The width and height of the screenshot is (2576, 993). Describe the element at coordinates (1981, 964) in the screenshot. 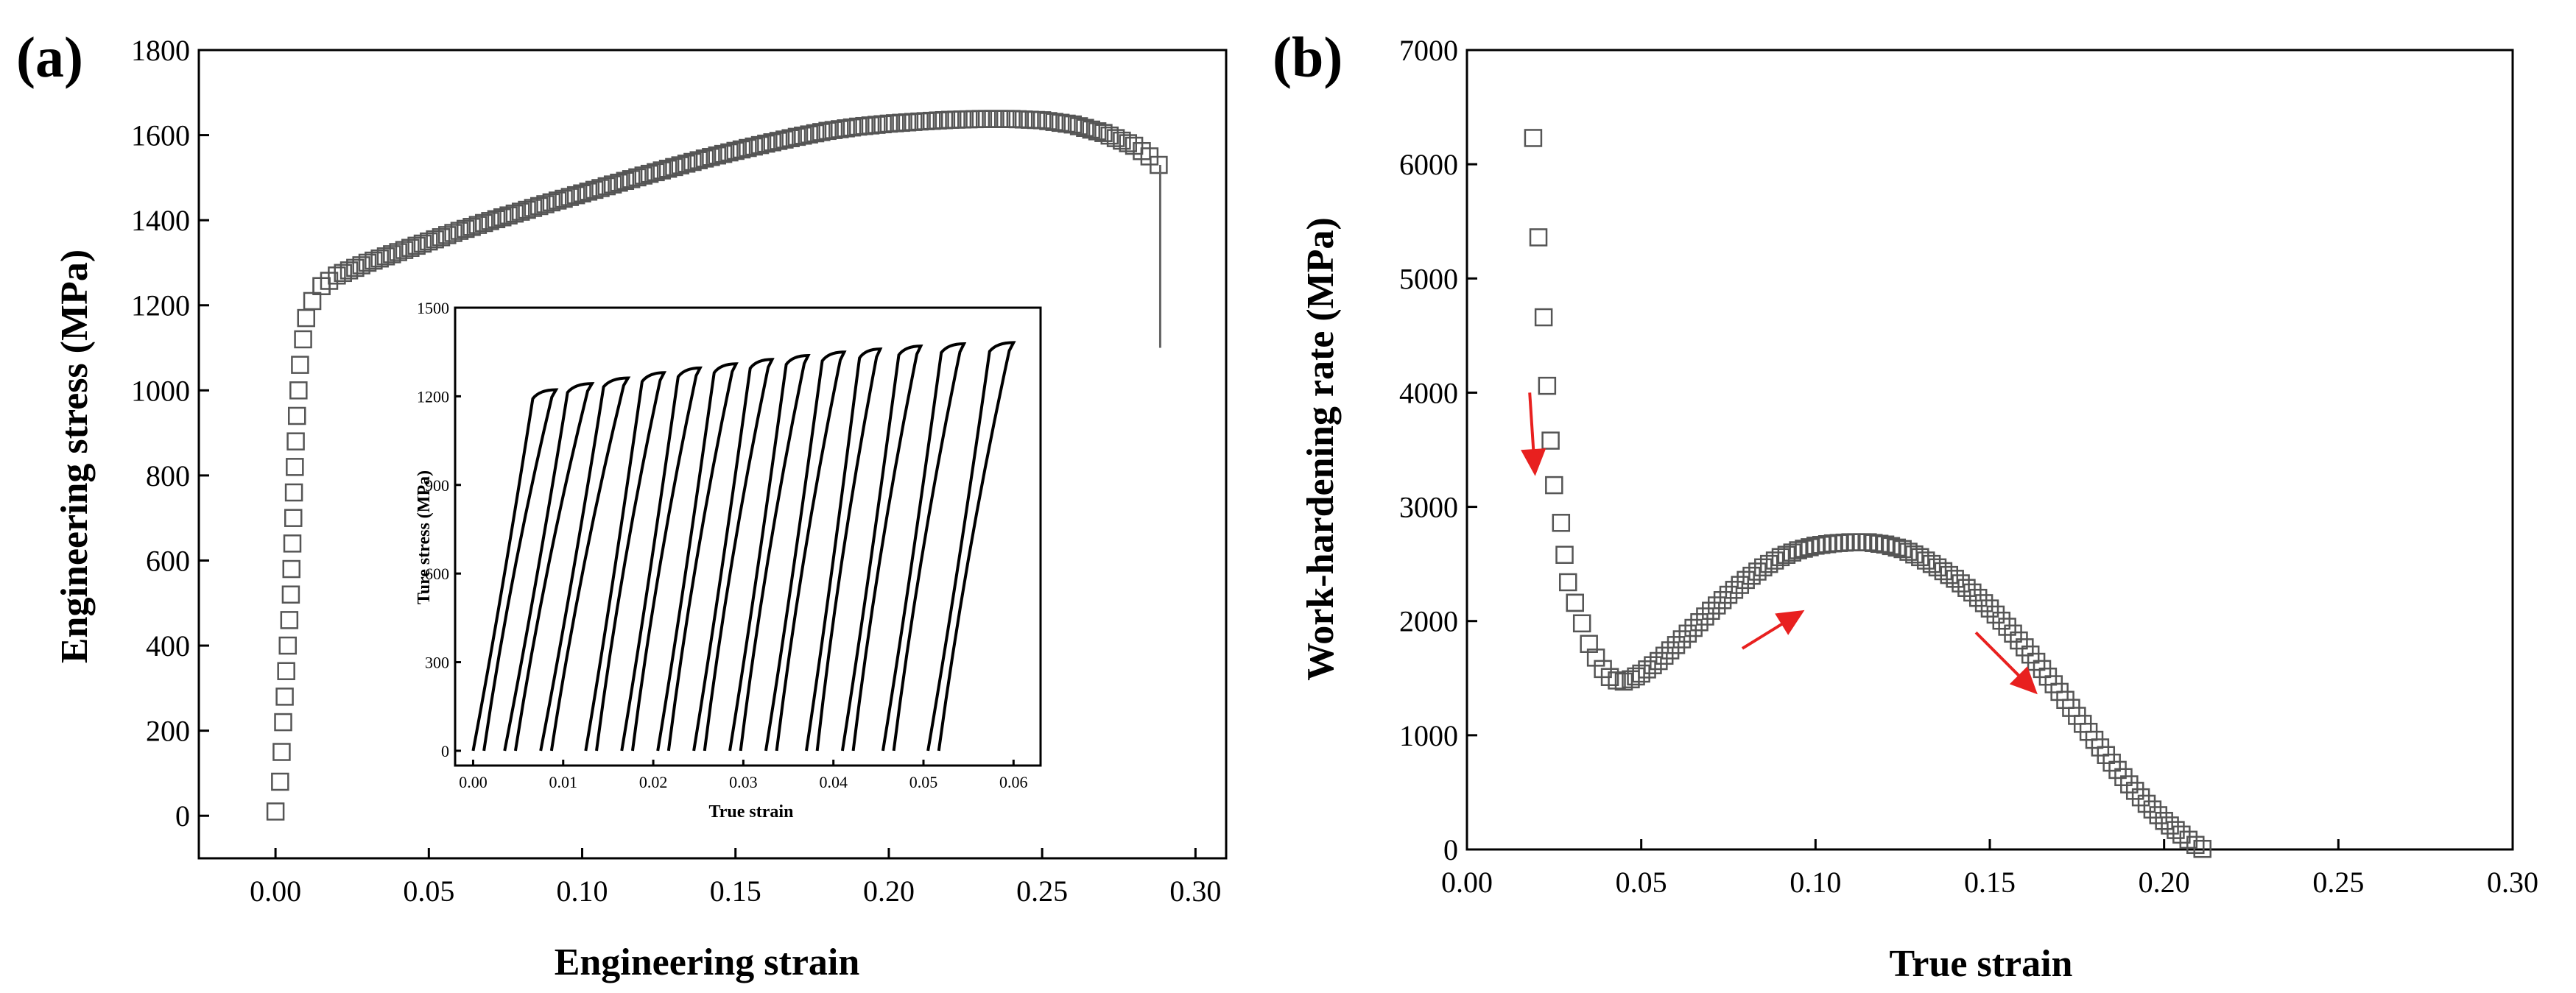

I see `panel-b-x-axis-title: True strain` at that location.